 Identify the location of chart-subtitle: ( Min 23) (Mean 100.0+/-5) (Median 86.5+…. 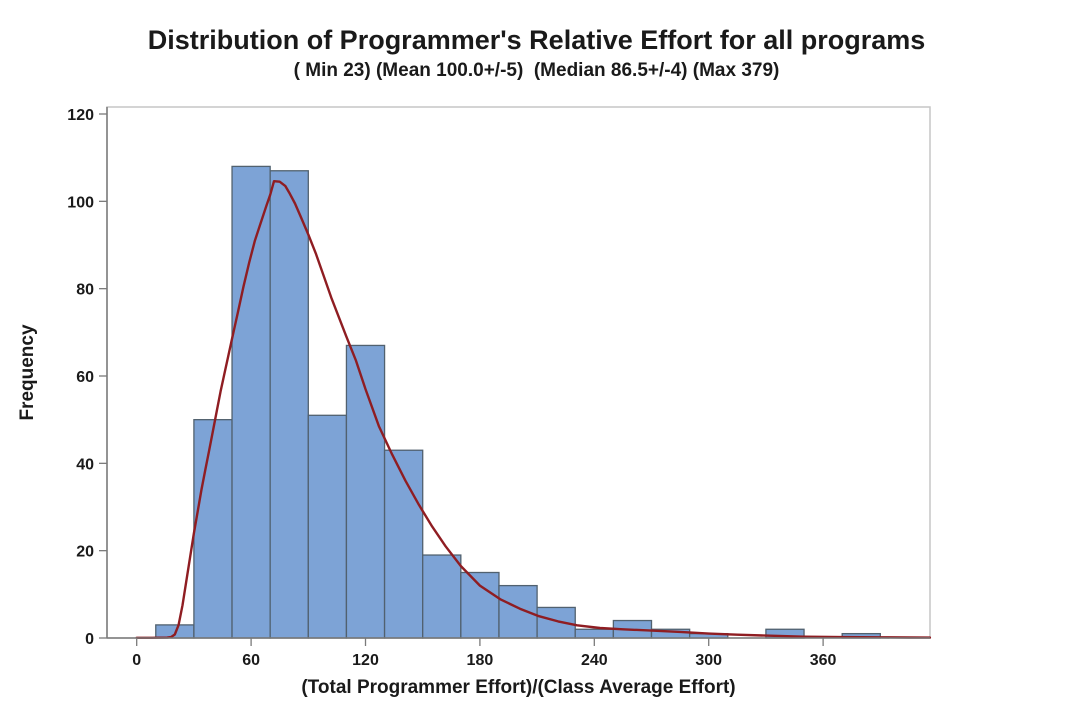
(536, 70).